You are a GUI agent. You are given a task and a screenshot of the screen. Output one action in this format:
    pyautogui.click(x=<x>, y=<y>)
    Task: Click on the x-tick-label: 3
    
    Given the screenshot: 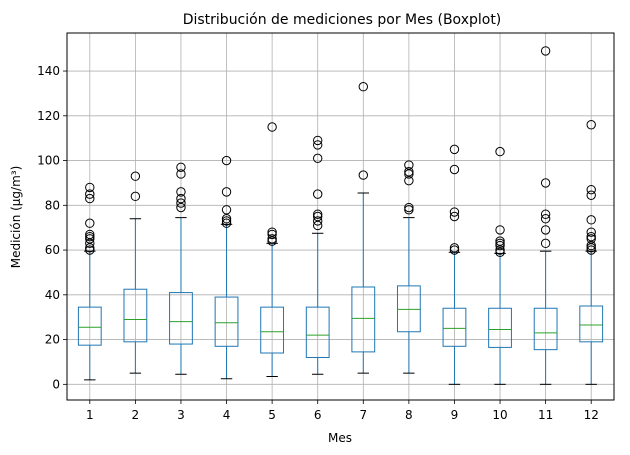 What is the action you would take?
    pyautogui.click(x=181, y=415)
    